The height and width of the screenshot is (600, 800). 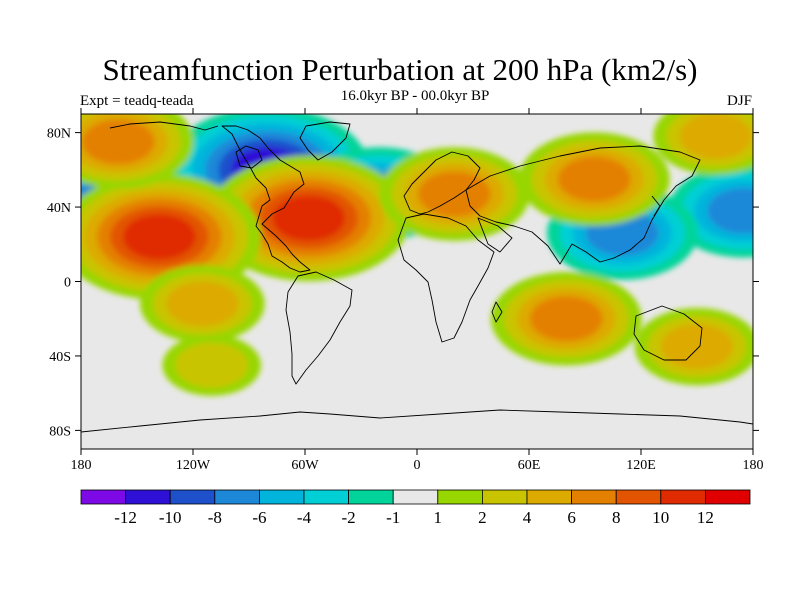 I want to click on coastline-north-america, so click(x=266, y=199).